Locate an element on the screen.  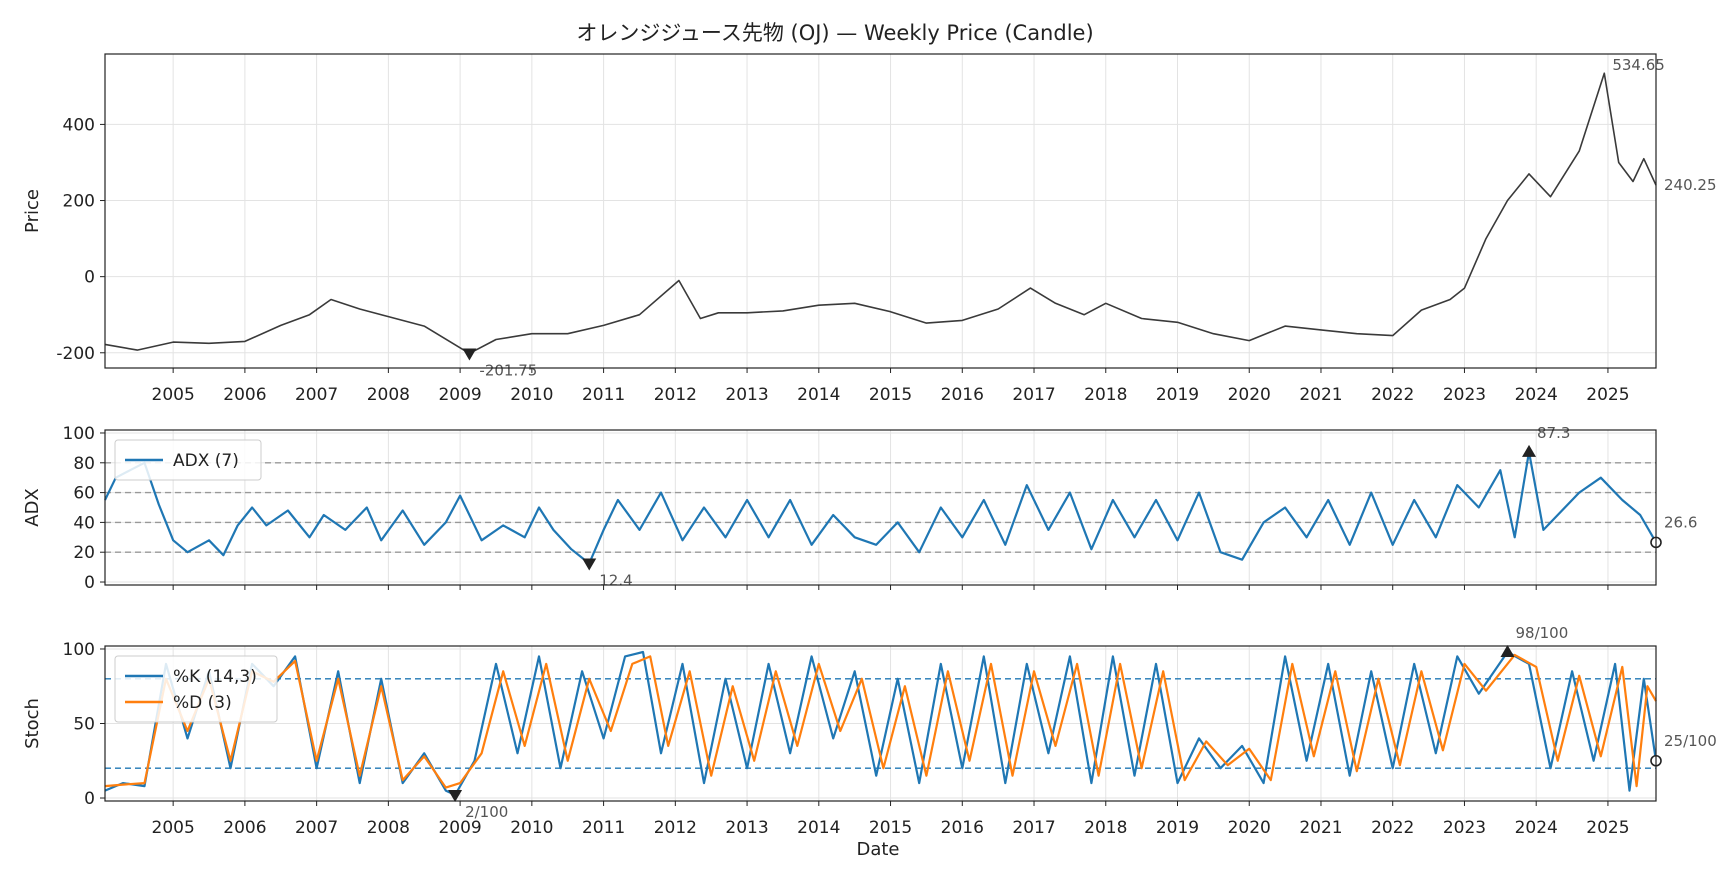
annotation-label: 240.25 is located at coordinates (1690, 185).